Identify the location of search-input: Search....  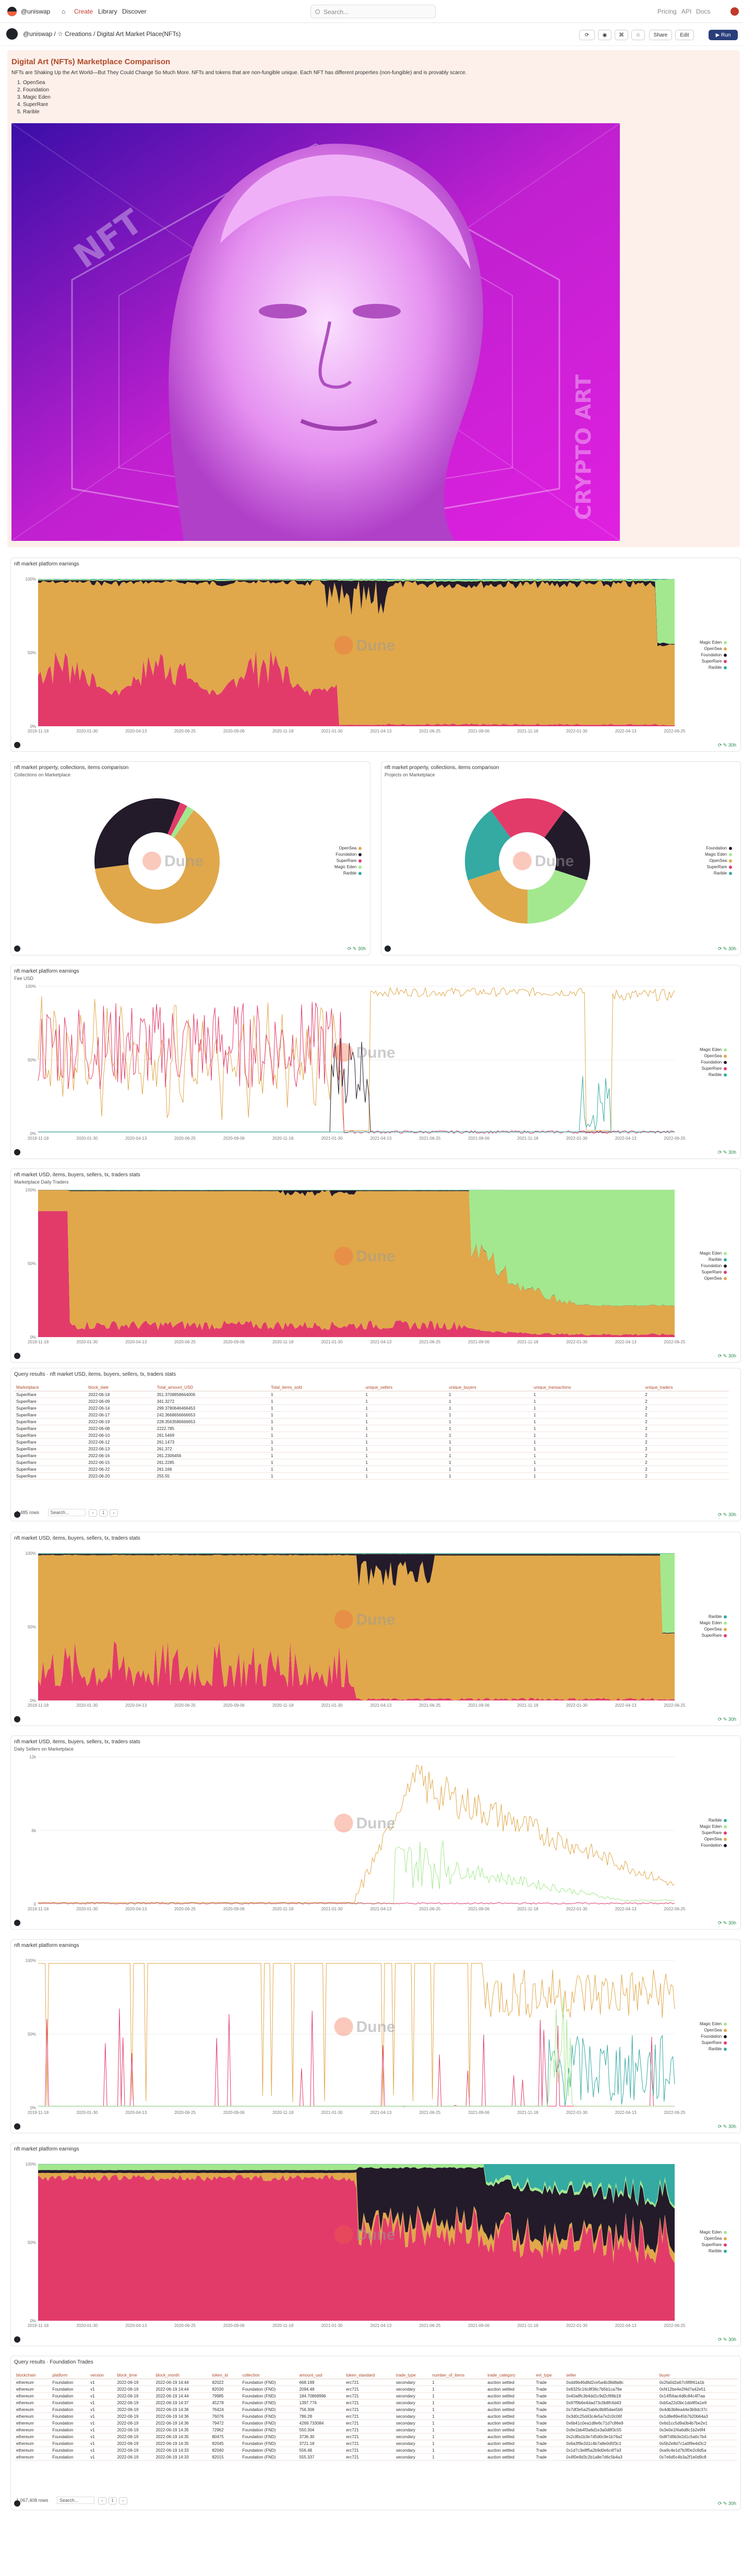
(373, 11).